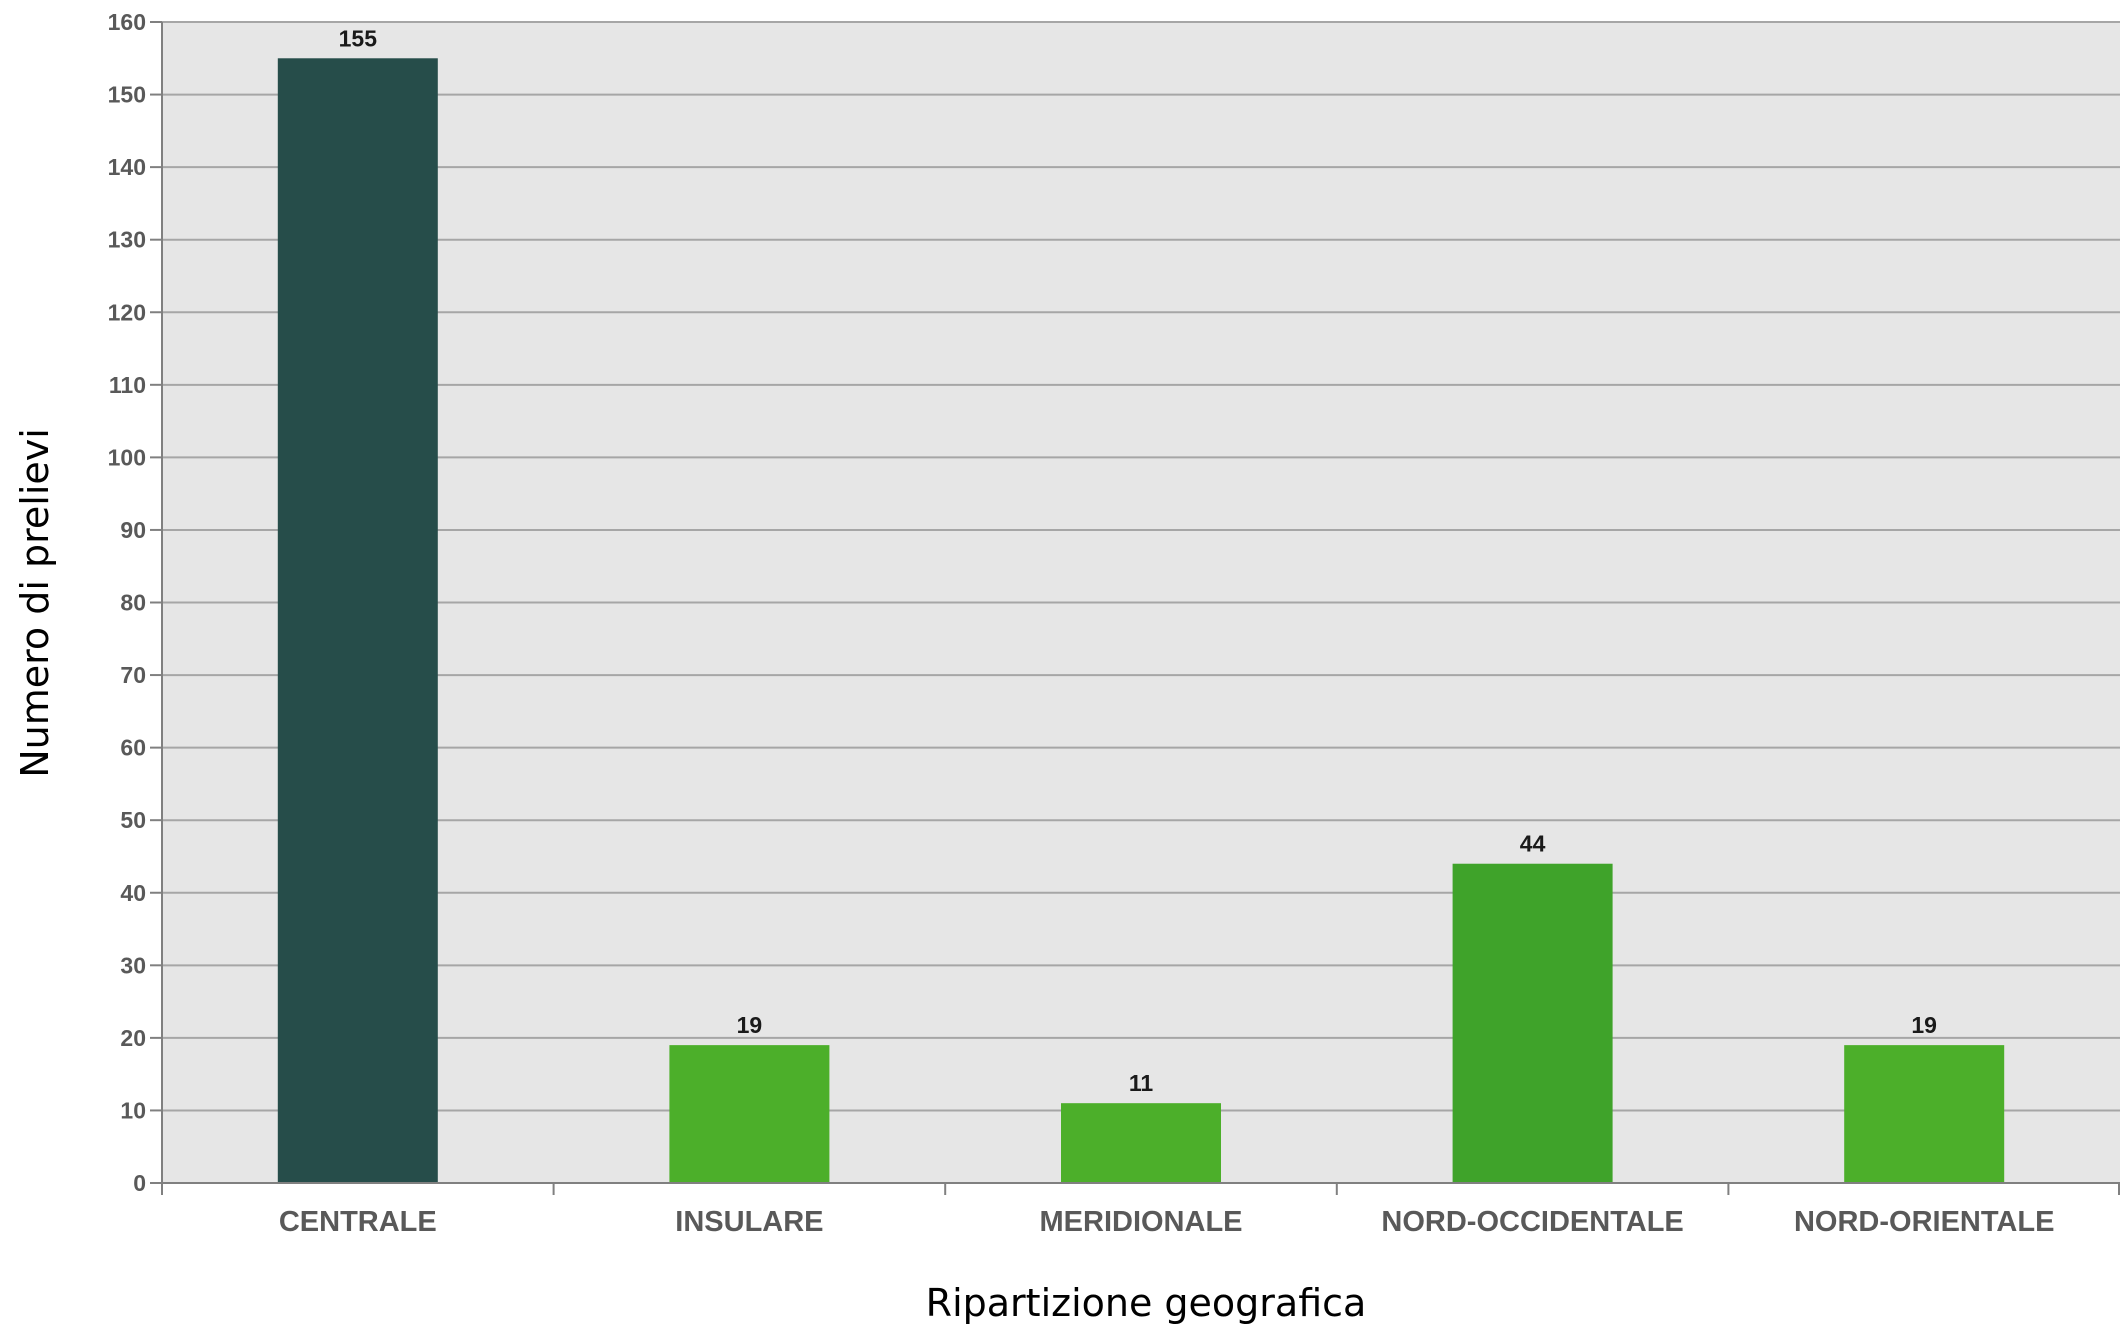  I want to click on data-label: 155, so click(358, 38).